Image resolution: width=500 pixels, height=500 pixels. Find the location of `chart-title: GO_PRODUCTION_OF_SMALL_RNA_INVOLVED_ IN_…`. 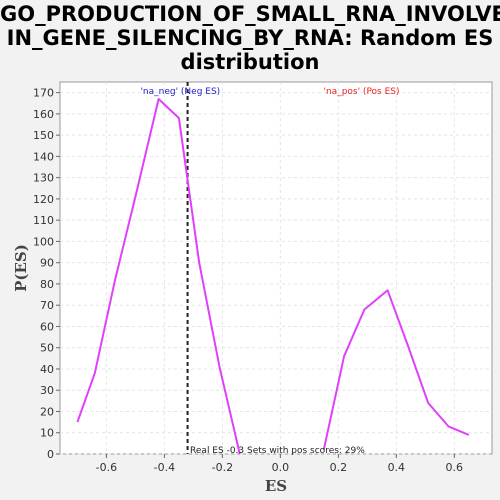

chart-title: GO_PRODUCTION_OF_SMALL_RNA_INVOLVED_ IN_… is located at coordinates (250, 38).